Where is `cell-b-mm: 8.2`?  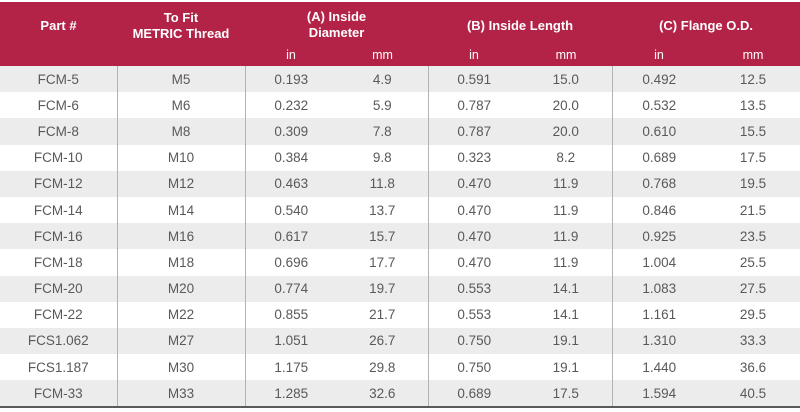
cell-b-mm: 8.2 is located at coordinates (566, 158).